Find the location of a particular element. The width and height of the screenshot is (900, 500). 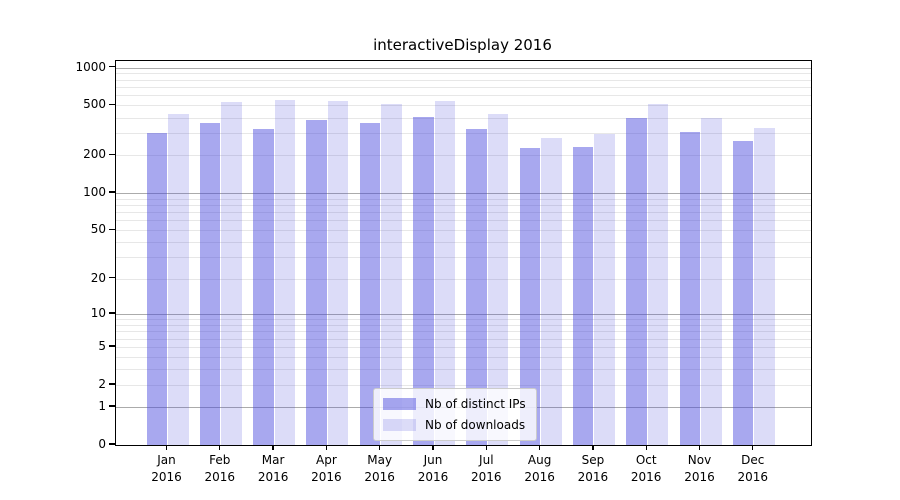

x-tick-label-apr: Apr 2016 is located at coordinates (326, 468).